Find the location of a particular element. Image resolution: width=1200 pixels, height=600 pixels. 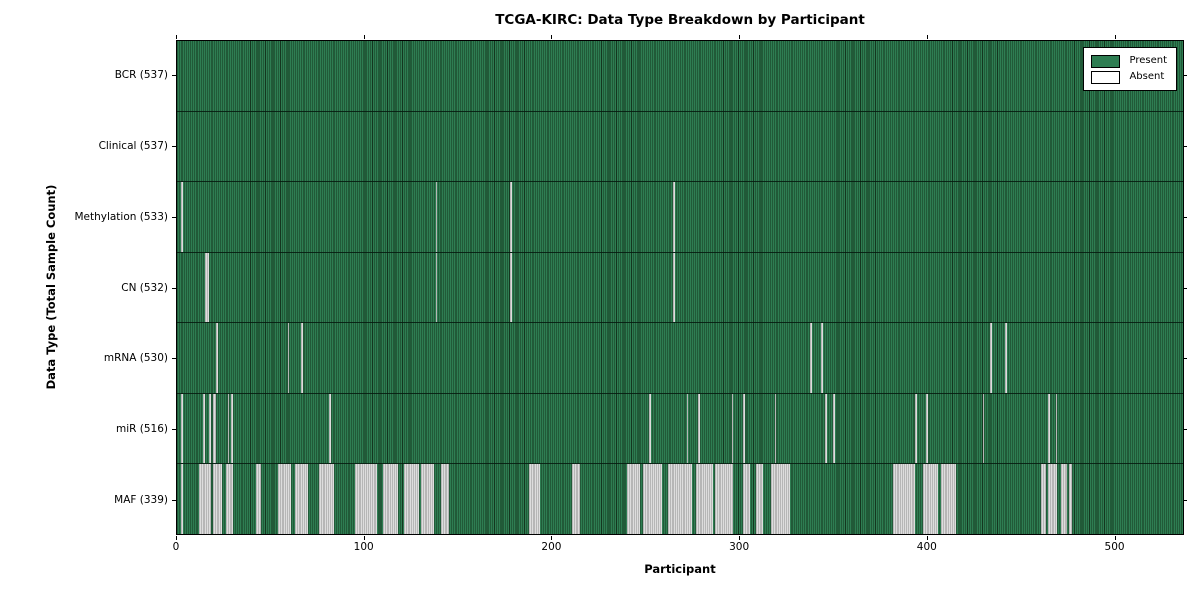

y-tick-label: miR (516) is located at coordinates (141, 428).